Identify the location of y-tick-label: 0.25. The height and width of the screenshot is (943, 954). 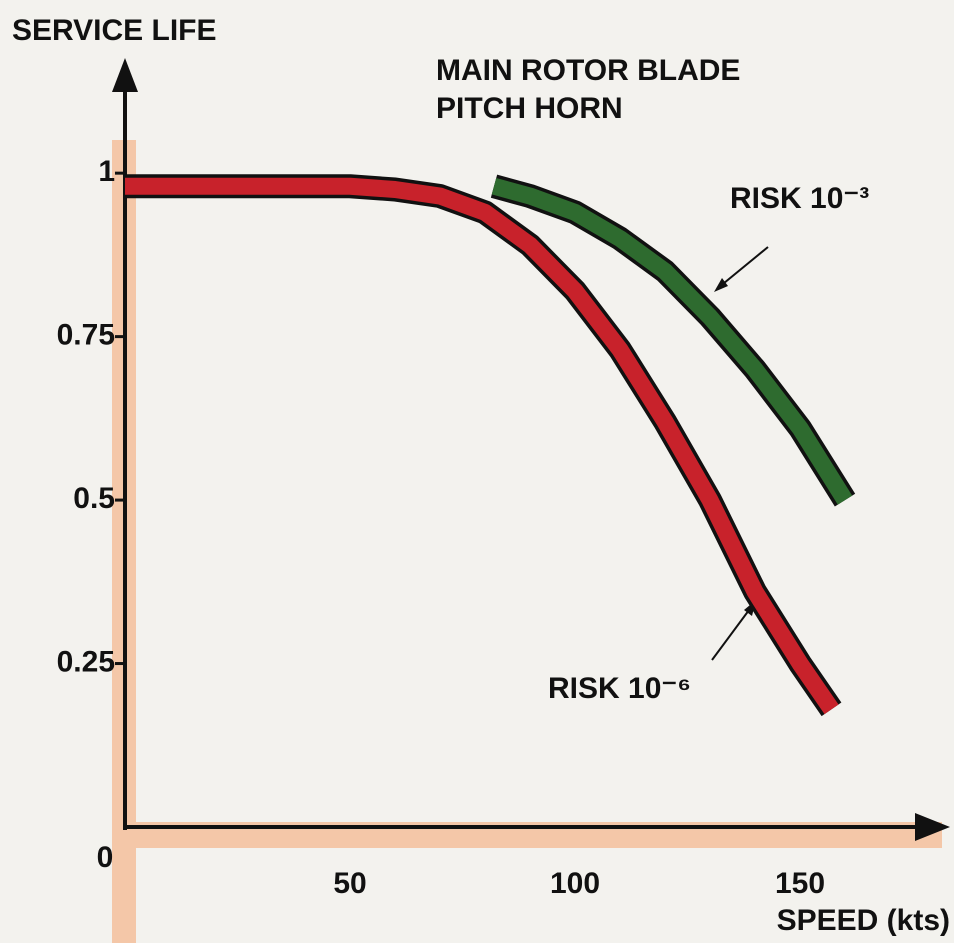
(86, 661).